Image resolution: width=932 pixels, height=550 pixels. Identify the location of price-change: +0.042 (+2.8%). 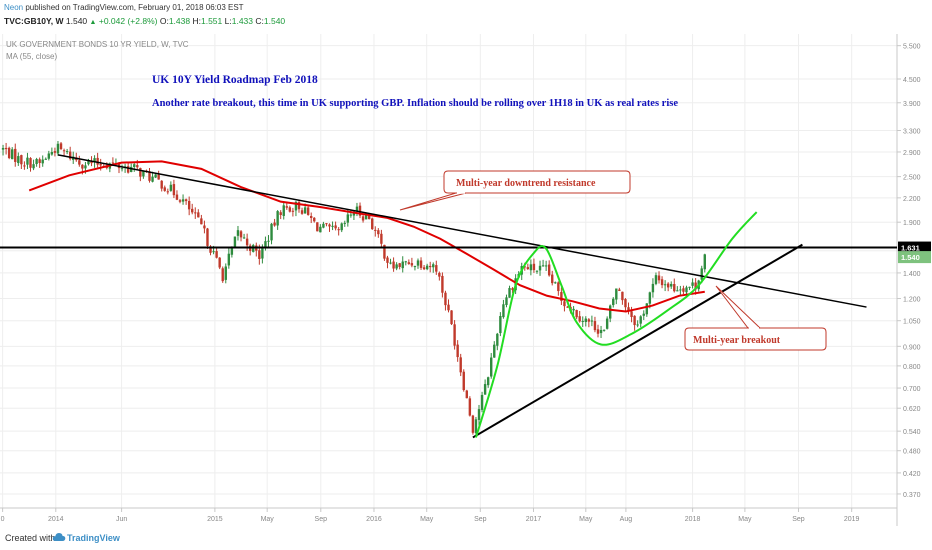
(128, 21).